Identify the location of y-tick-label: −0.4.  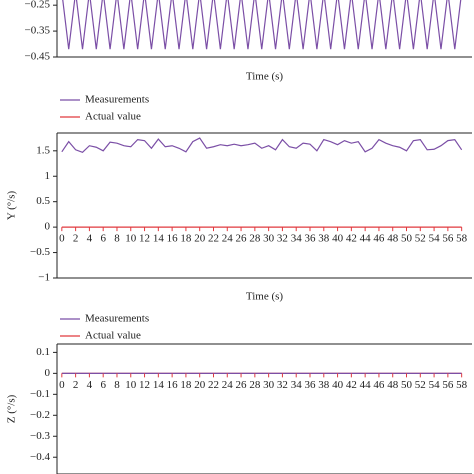
(40, 457).